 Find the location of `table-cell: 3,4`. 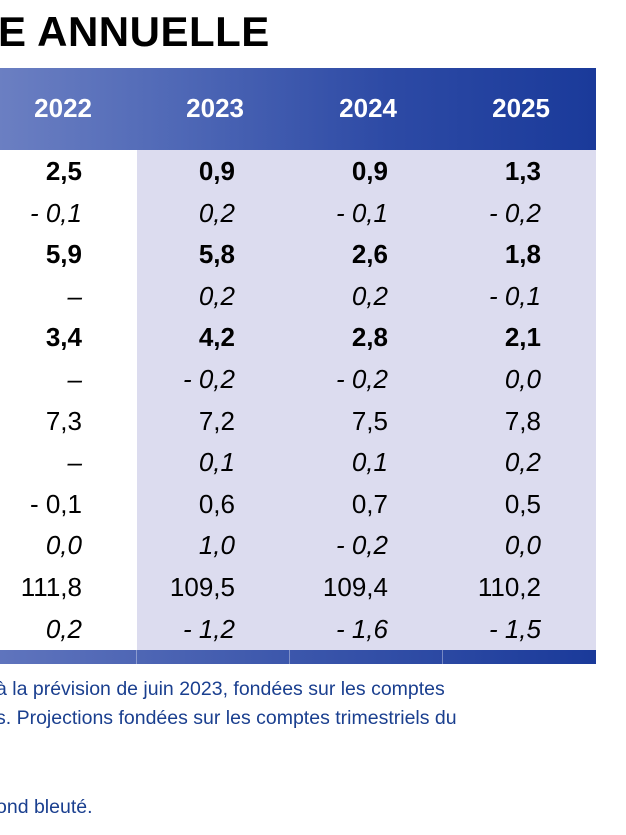

table-cell: 3,4 is located at coordinates (63, 337).